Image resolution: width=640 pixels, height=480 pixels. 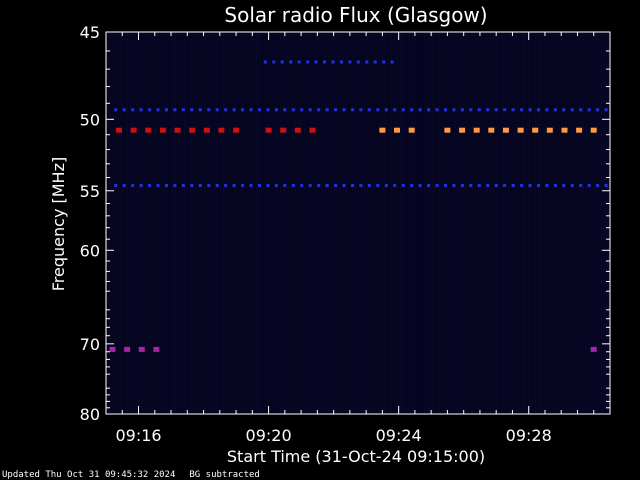 I want to click on y-tick-label: 80, so click(x=90, y=414).